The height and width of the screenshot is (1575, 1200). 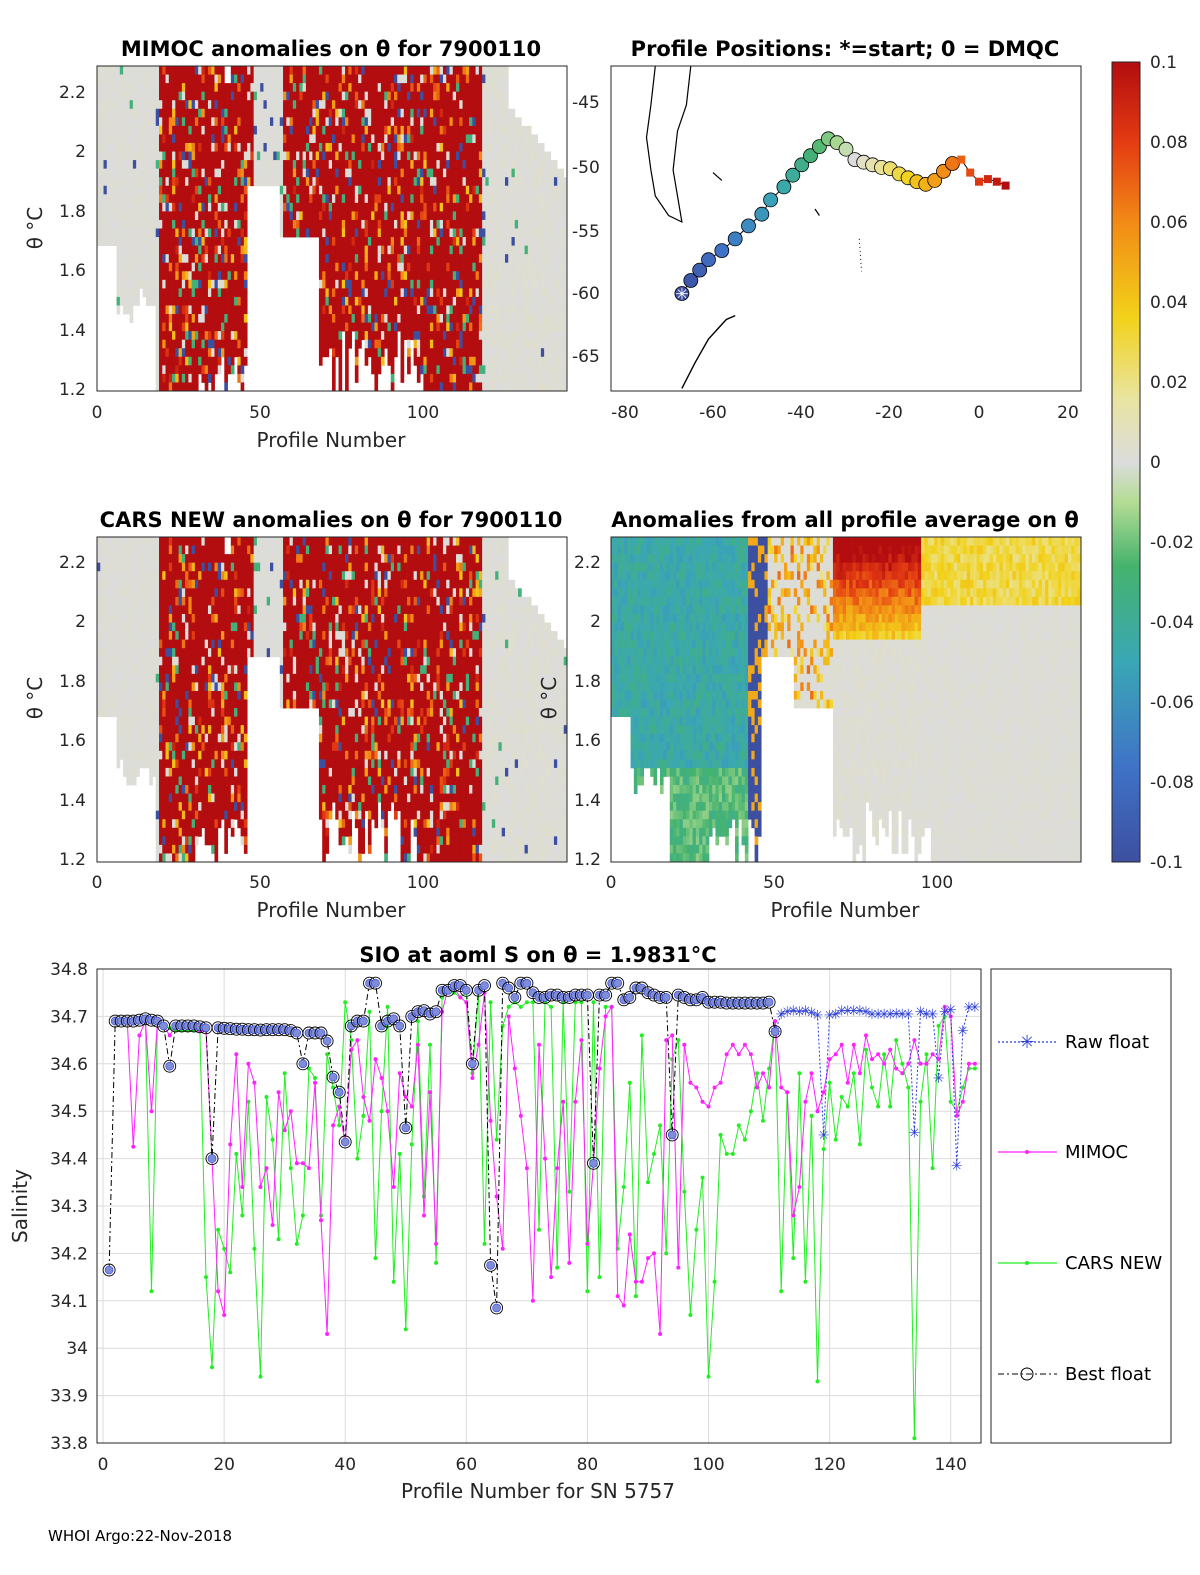 I want to click on colorbar-tick: 0.1, so click(x=1163, y=63).